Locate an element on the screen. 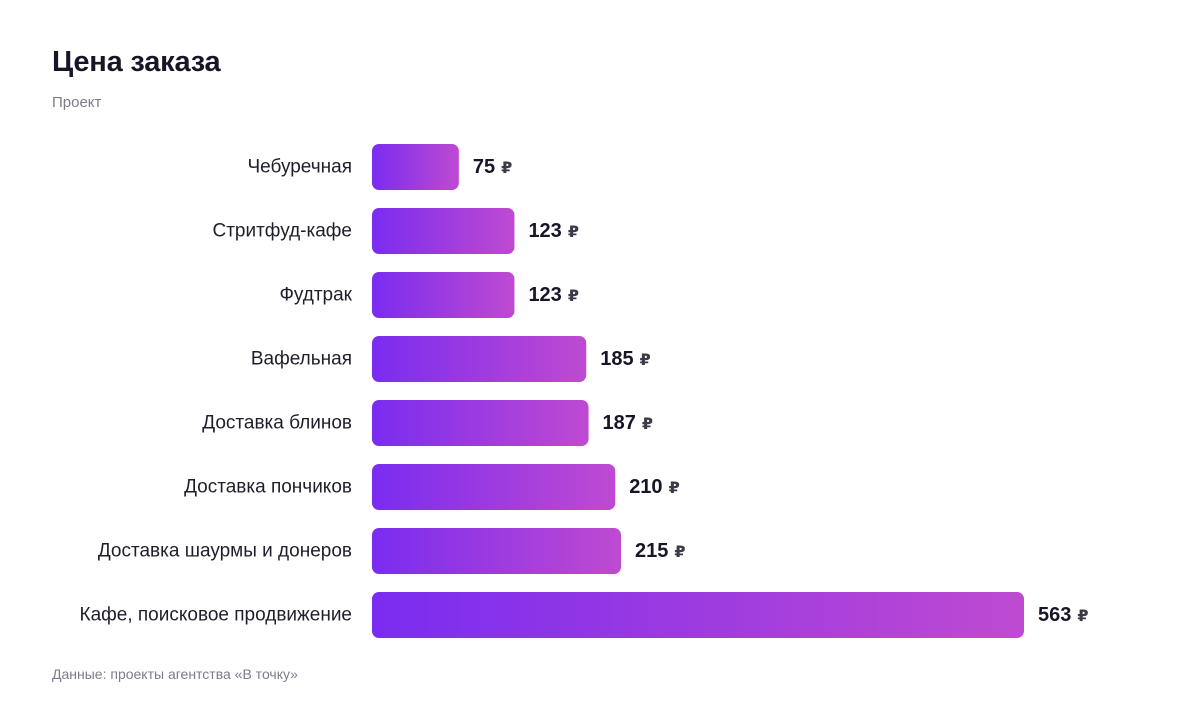 Image resolution: width=1200 pixels, height=712 pixels. value-label: 210 ₽ is located at coordinates (654, 487).